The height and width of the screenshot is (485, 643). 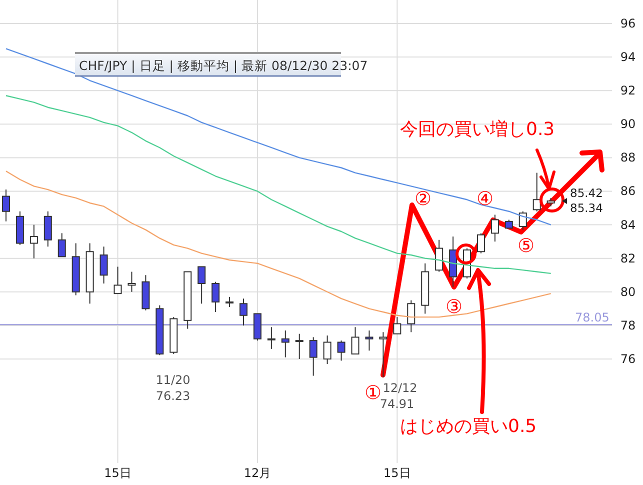 What do you see at coordinates (454, 307) in the screenshot?
I see `annotation: ③` at bounding box center [454, 307].